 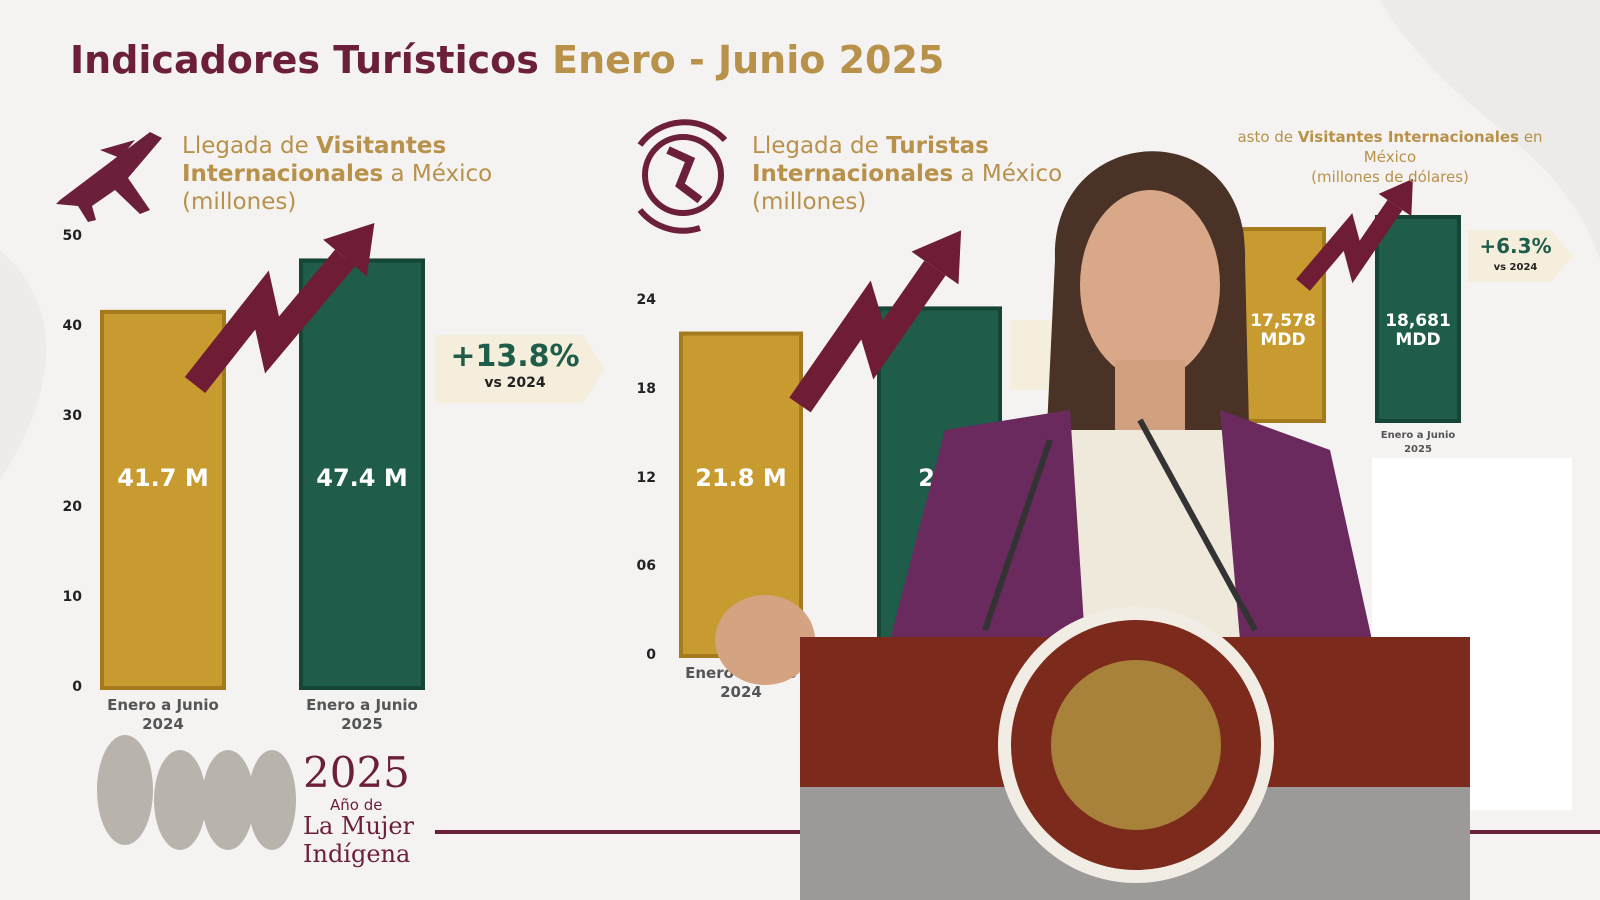 What do you see at coordinates (72, 236) in the screenshot?
I see `y-tick-label: 50` at bounding box center [72, 236].